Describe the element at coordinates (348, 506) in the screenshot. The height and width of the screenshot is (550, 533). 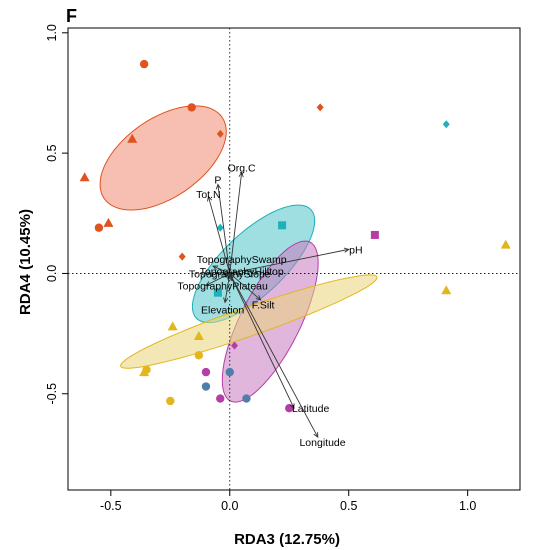
I see `x-tick-label: 0.5` at that location.